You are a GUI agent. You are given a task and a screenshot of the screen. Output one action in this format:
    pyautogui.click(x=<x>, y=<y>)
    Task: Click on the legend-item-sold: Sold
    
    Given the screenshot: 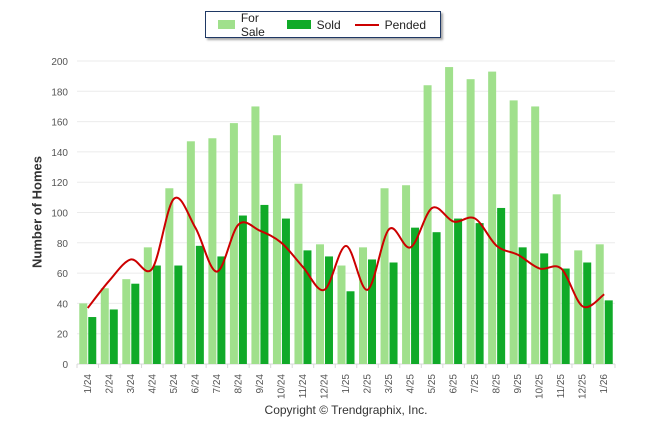 What is the action you would take?
    pyautogui.click(x=313, y=24)
    